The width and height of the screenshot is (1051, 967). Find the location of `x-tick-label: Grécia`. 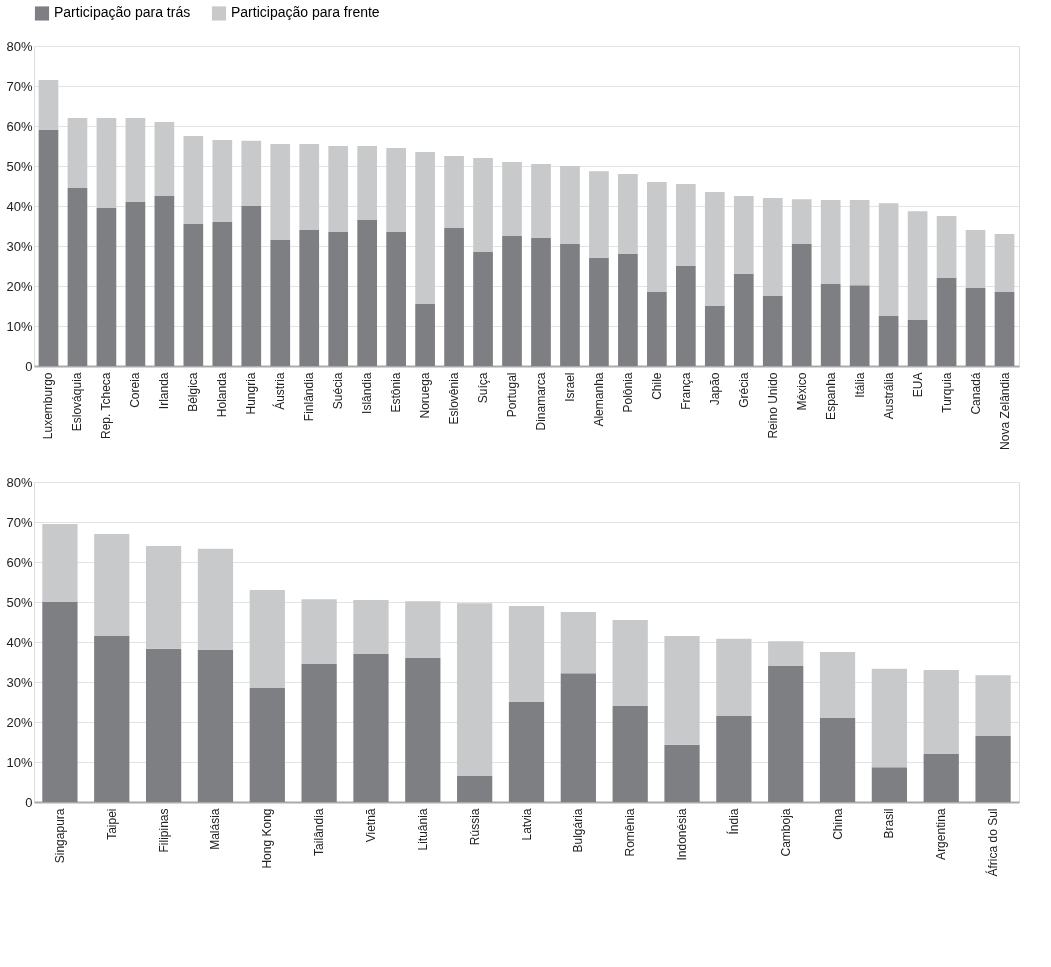

x-tick-label: Grécia is located at coordinates (743, 390).